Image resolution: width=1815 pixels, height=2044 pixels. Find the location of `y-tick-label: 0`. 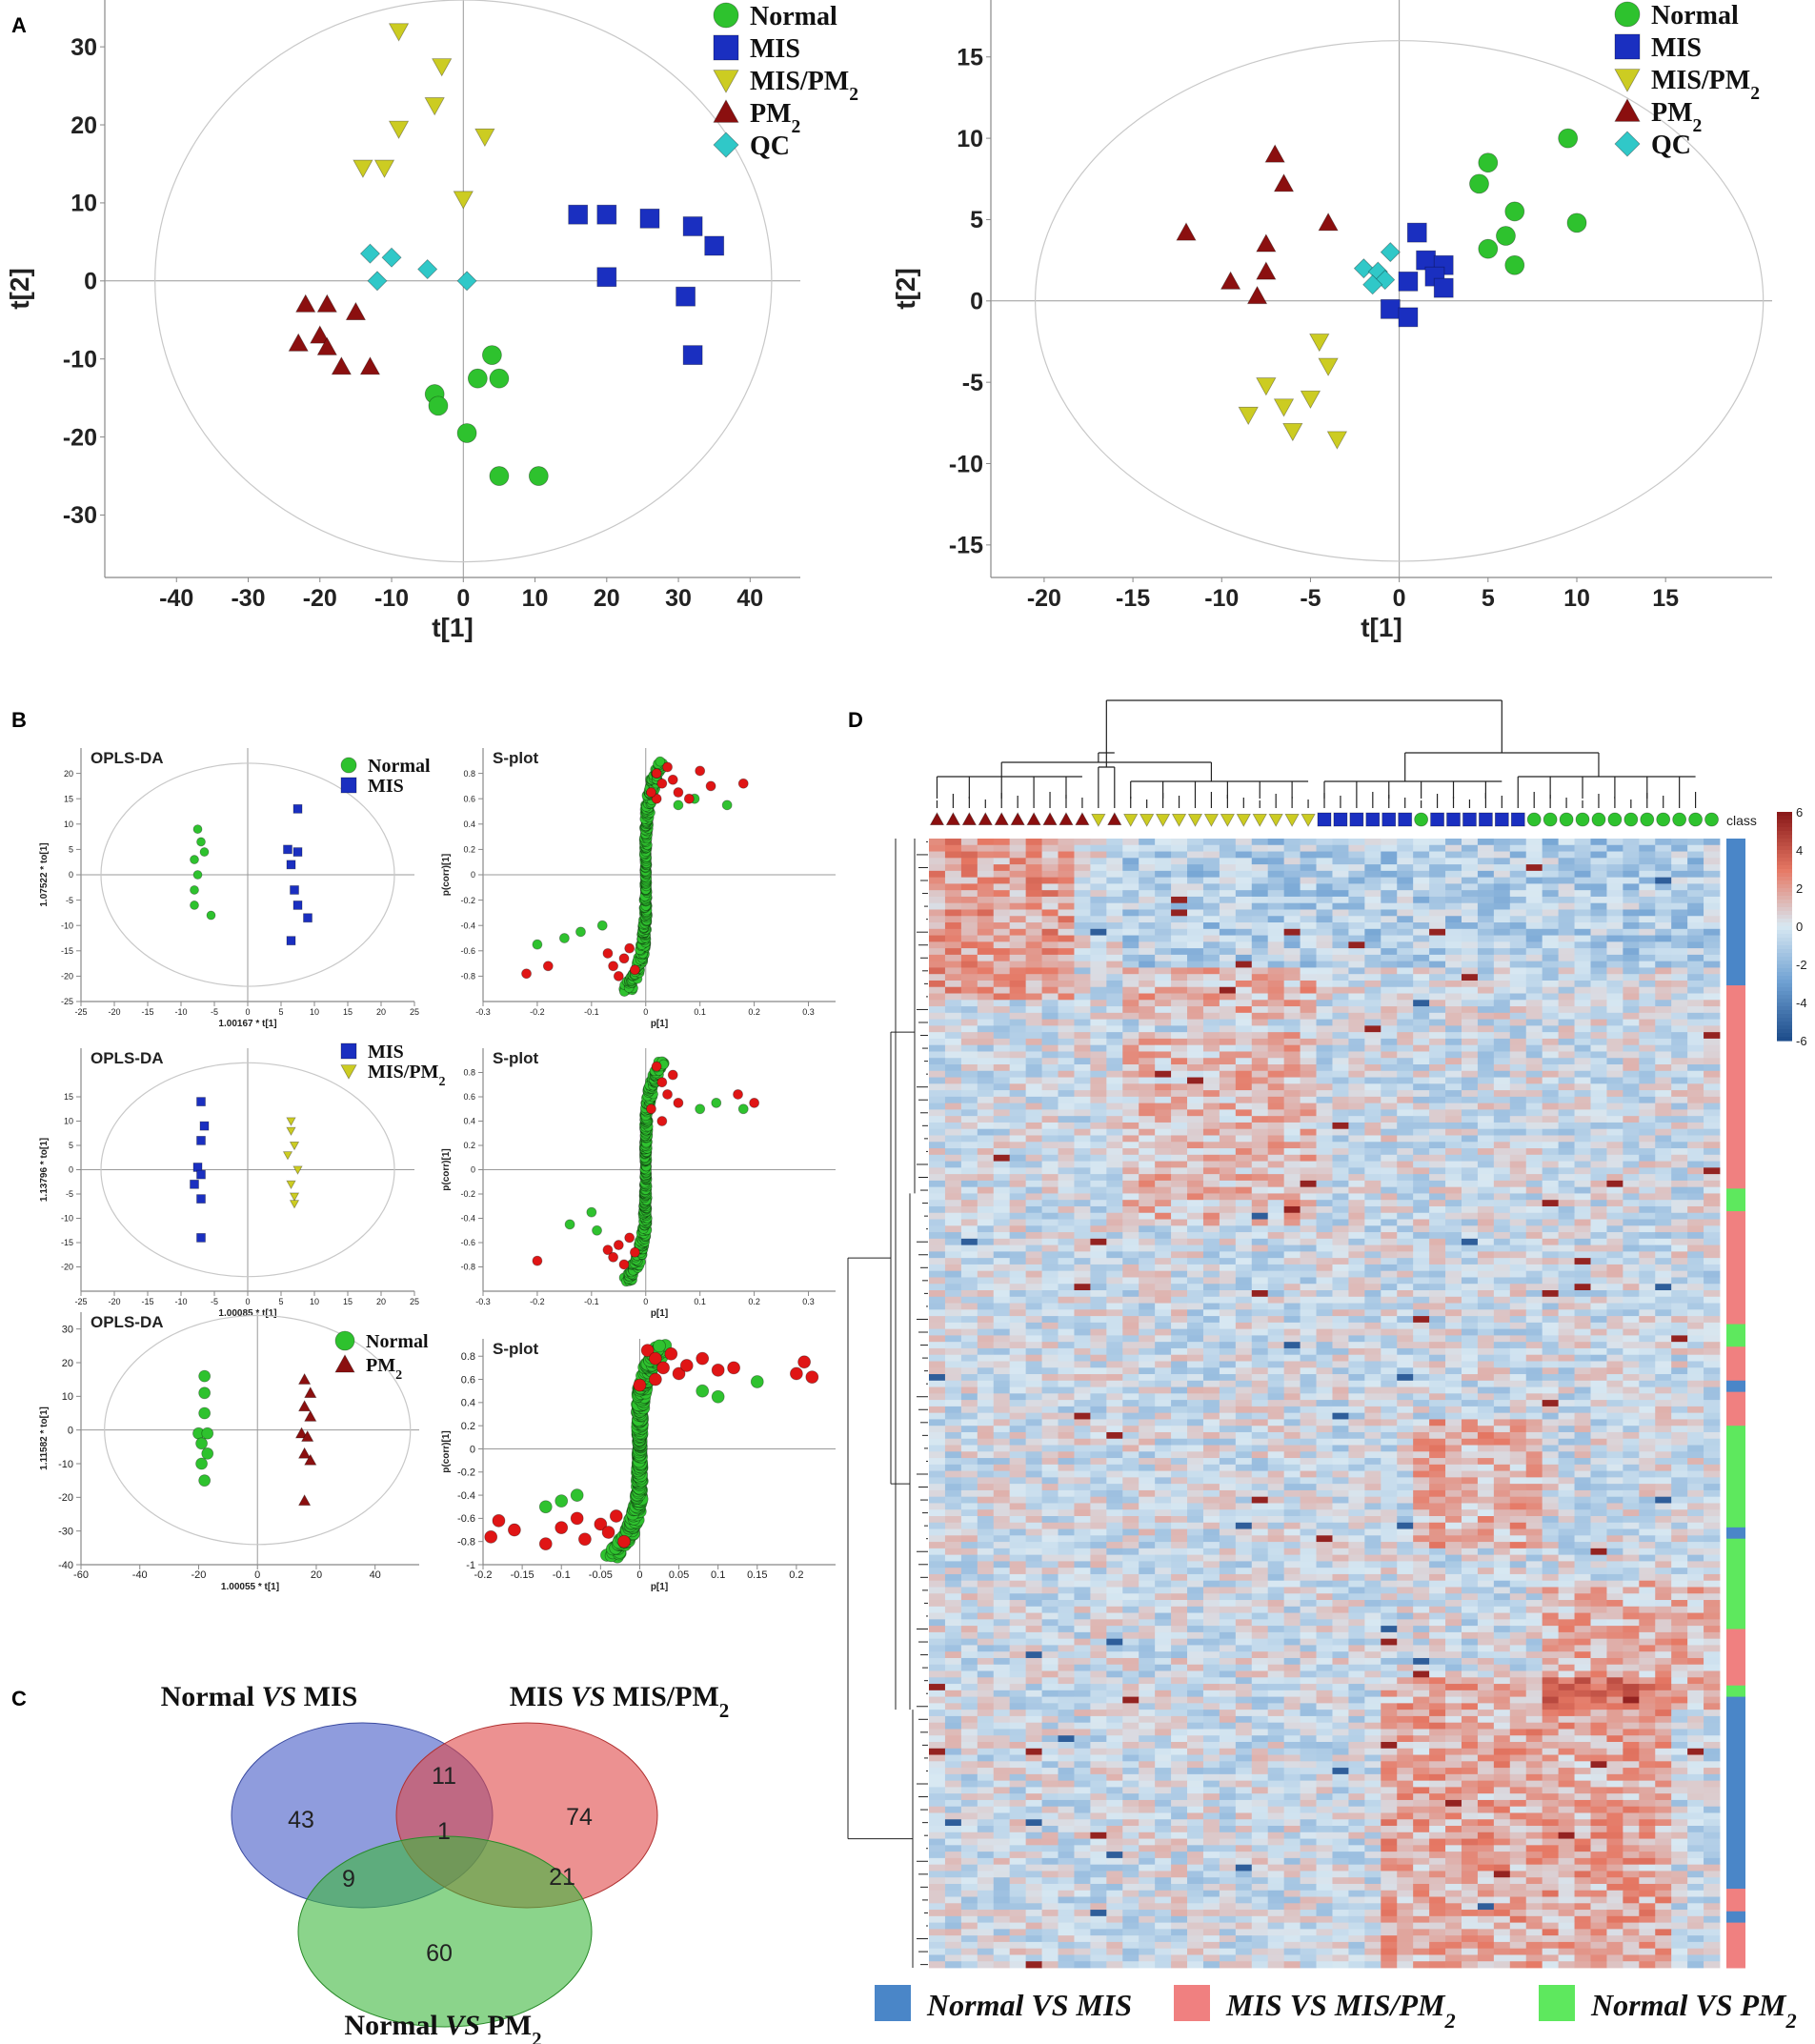

y-tick-label: 0 is located at coordinates (473, 1170).